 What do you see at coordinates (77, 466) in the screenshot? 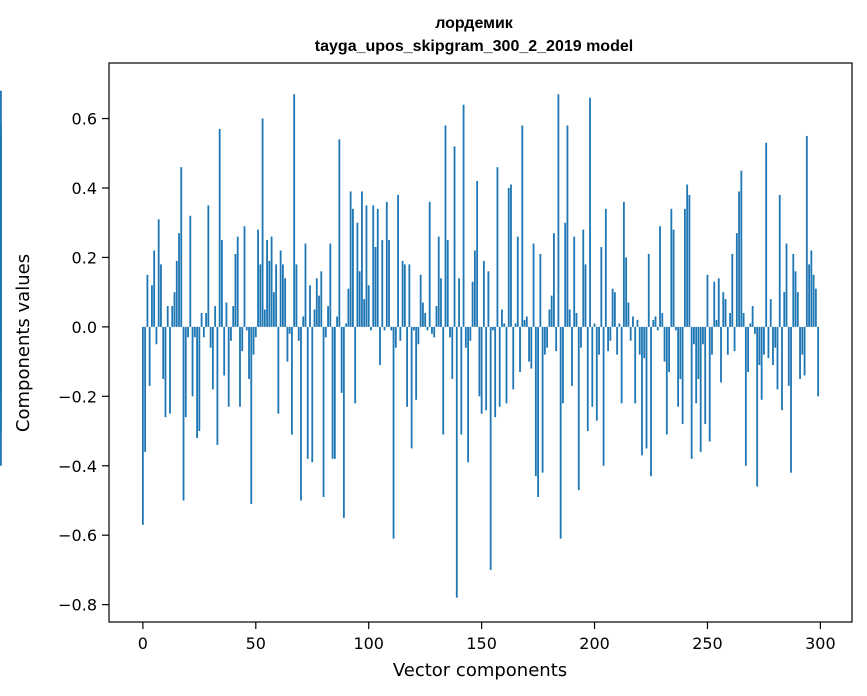
I see `y-tick-label: −0.4` at bounding box center [77, 466].